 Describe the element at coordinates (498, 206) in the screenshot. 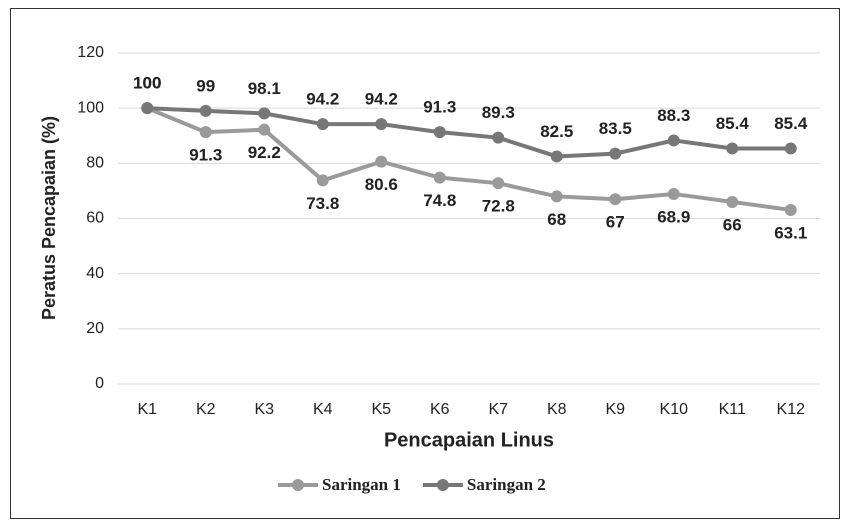

I see `data-label: 72.8` at that location.